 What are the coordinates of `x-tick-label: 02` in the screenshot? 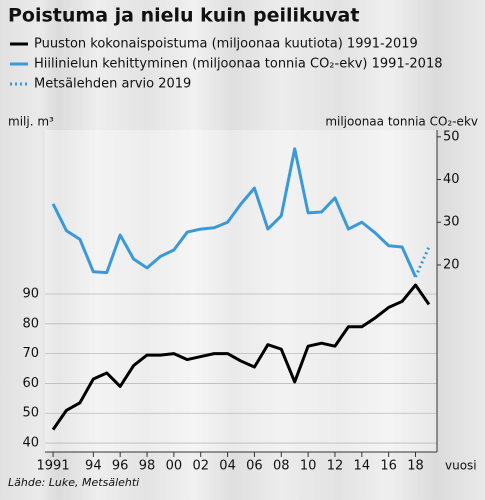 It's located at (200, 466).